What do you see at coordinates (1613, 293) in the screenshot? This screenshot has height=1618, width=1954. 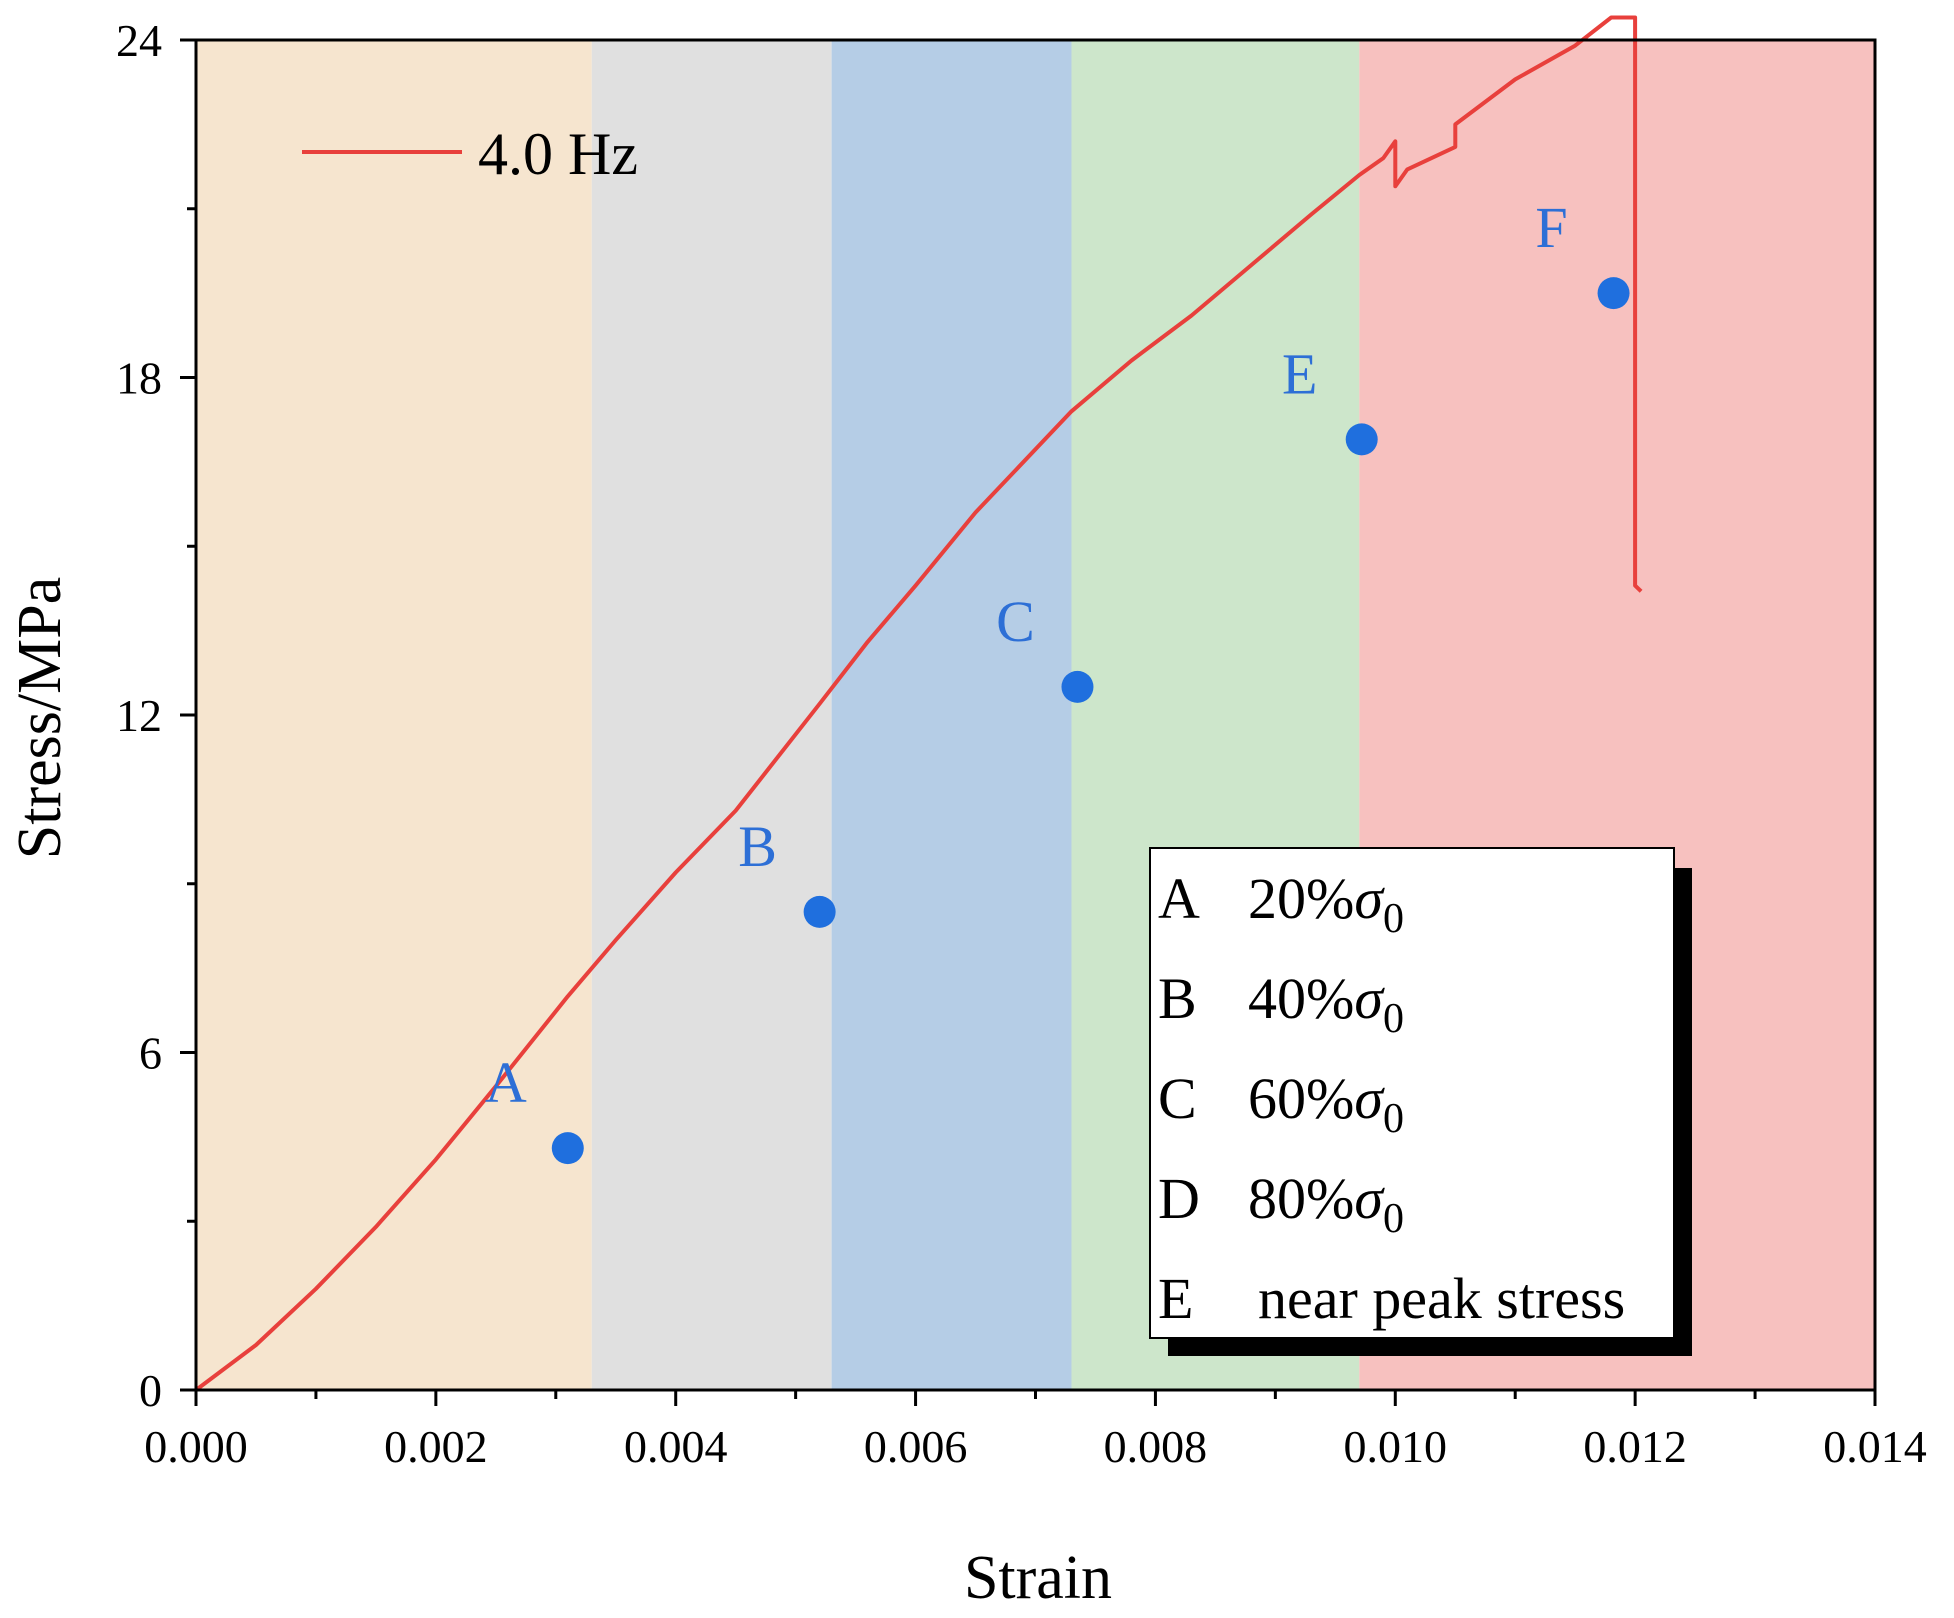 I see `point-F` at bounding box center [1613, 293].